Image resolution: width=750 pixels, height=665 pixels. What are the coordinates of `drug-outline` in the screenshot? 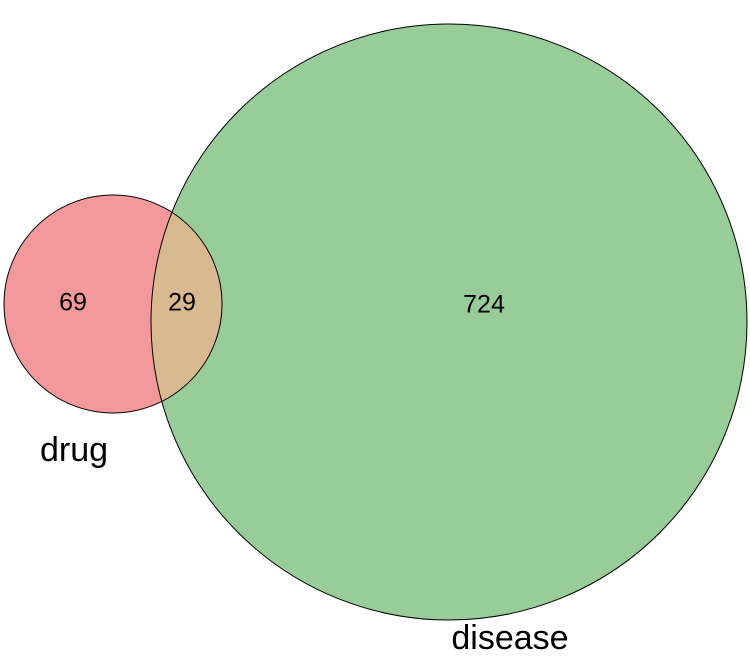 It's located at (113, 304).